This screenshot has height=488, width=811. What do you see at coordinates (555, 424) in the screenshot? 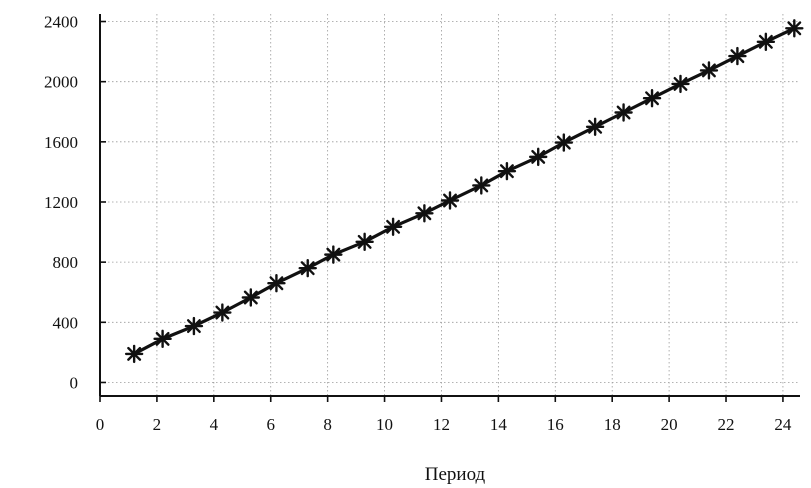
I see `x-tick-label: 16` at bounding box center [555, 424].